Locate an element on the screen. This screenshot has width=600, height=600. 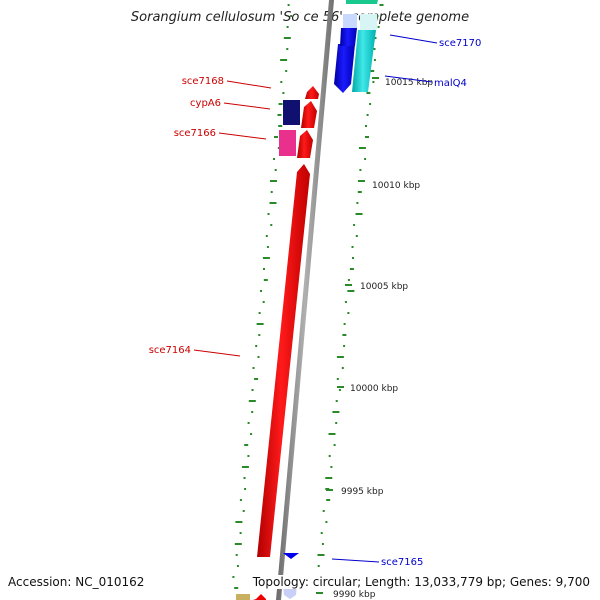
gene-label-sce7165: sce7165 is located at coordinates (402, 562).